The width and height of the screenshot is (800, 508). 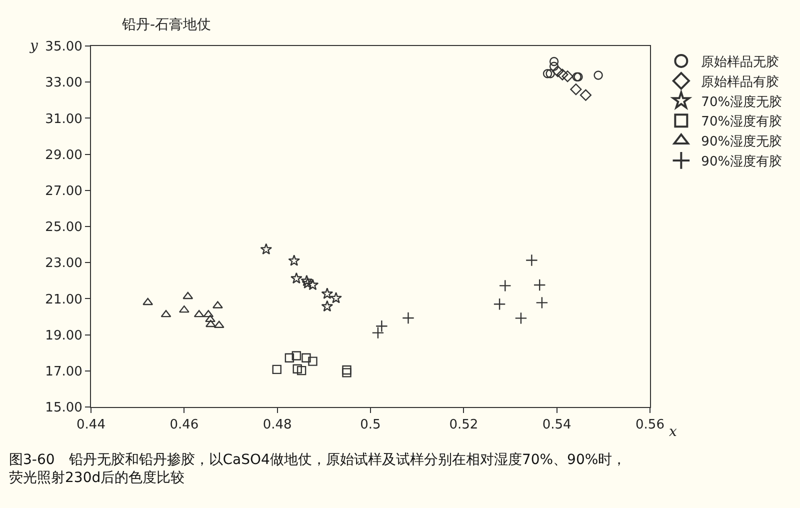 What do you see at coordinates (184, 425) in the screenshot?
I see `x-tick-label: 0.46` at bounding box center [184, 425].